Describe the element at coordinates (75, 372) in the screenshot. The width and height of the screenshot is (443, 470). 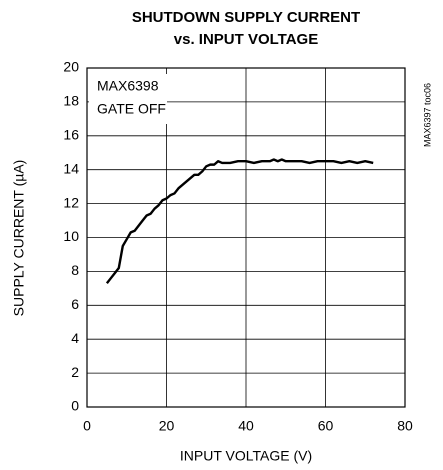
I see `y-tick-label: 2` at that location.